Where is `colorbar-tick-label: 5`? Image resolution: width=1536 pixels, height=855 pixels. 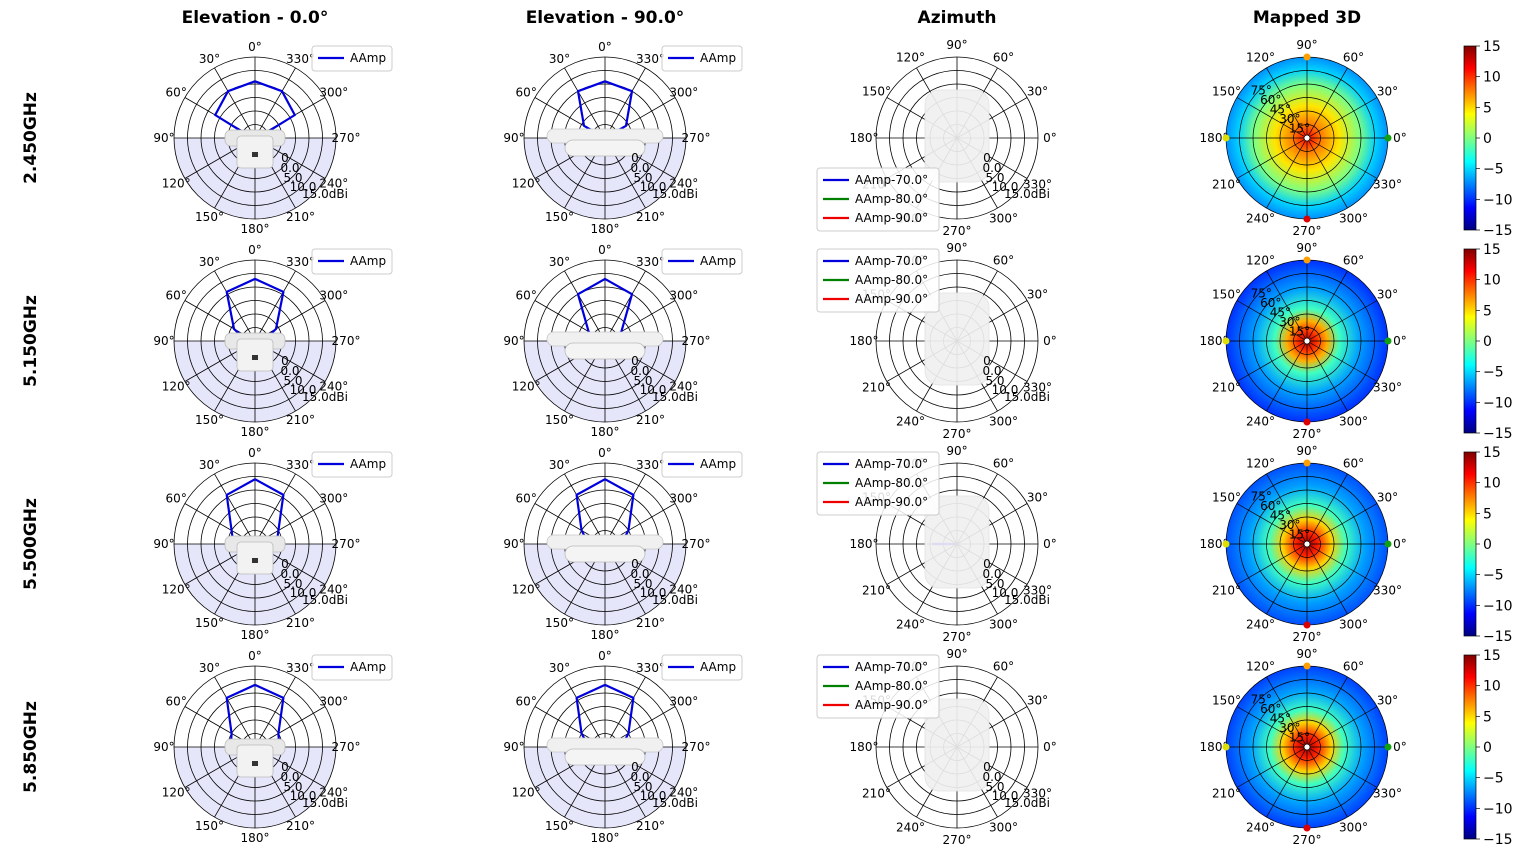
colorbar-tick-label: 5 is located at coordinates (1487, 717).